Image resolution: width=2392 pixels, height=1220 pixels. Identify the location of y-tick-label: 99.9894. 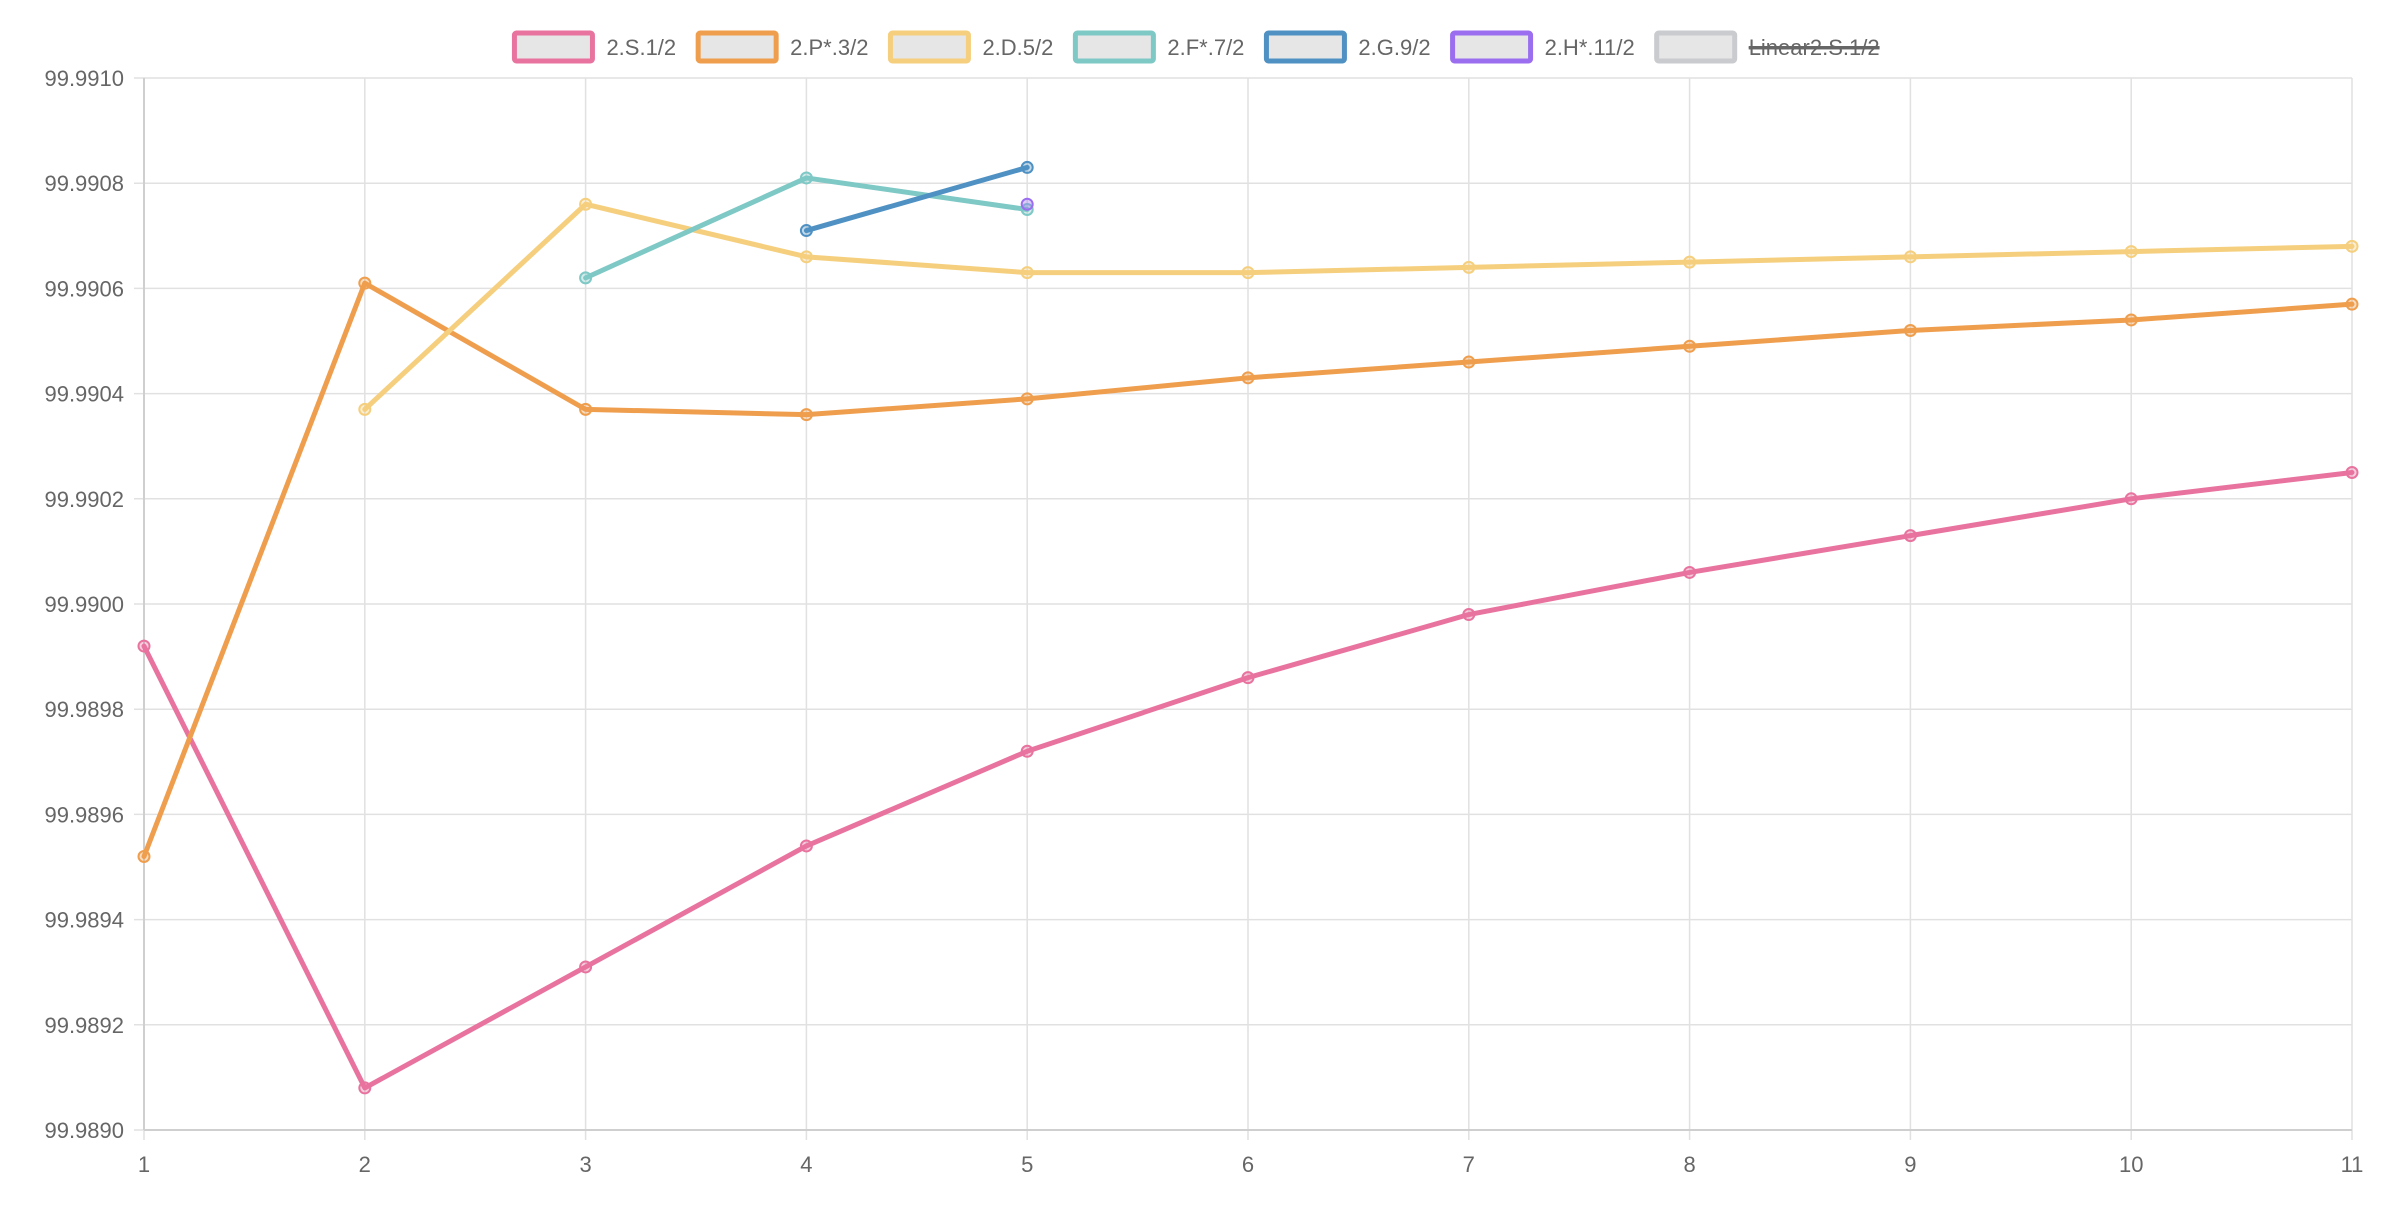
(84, 920).